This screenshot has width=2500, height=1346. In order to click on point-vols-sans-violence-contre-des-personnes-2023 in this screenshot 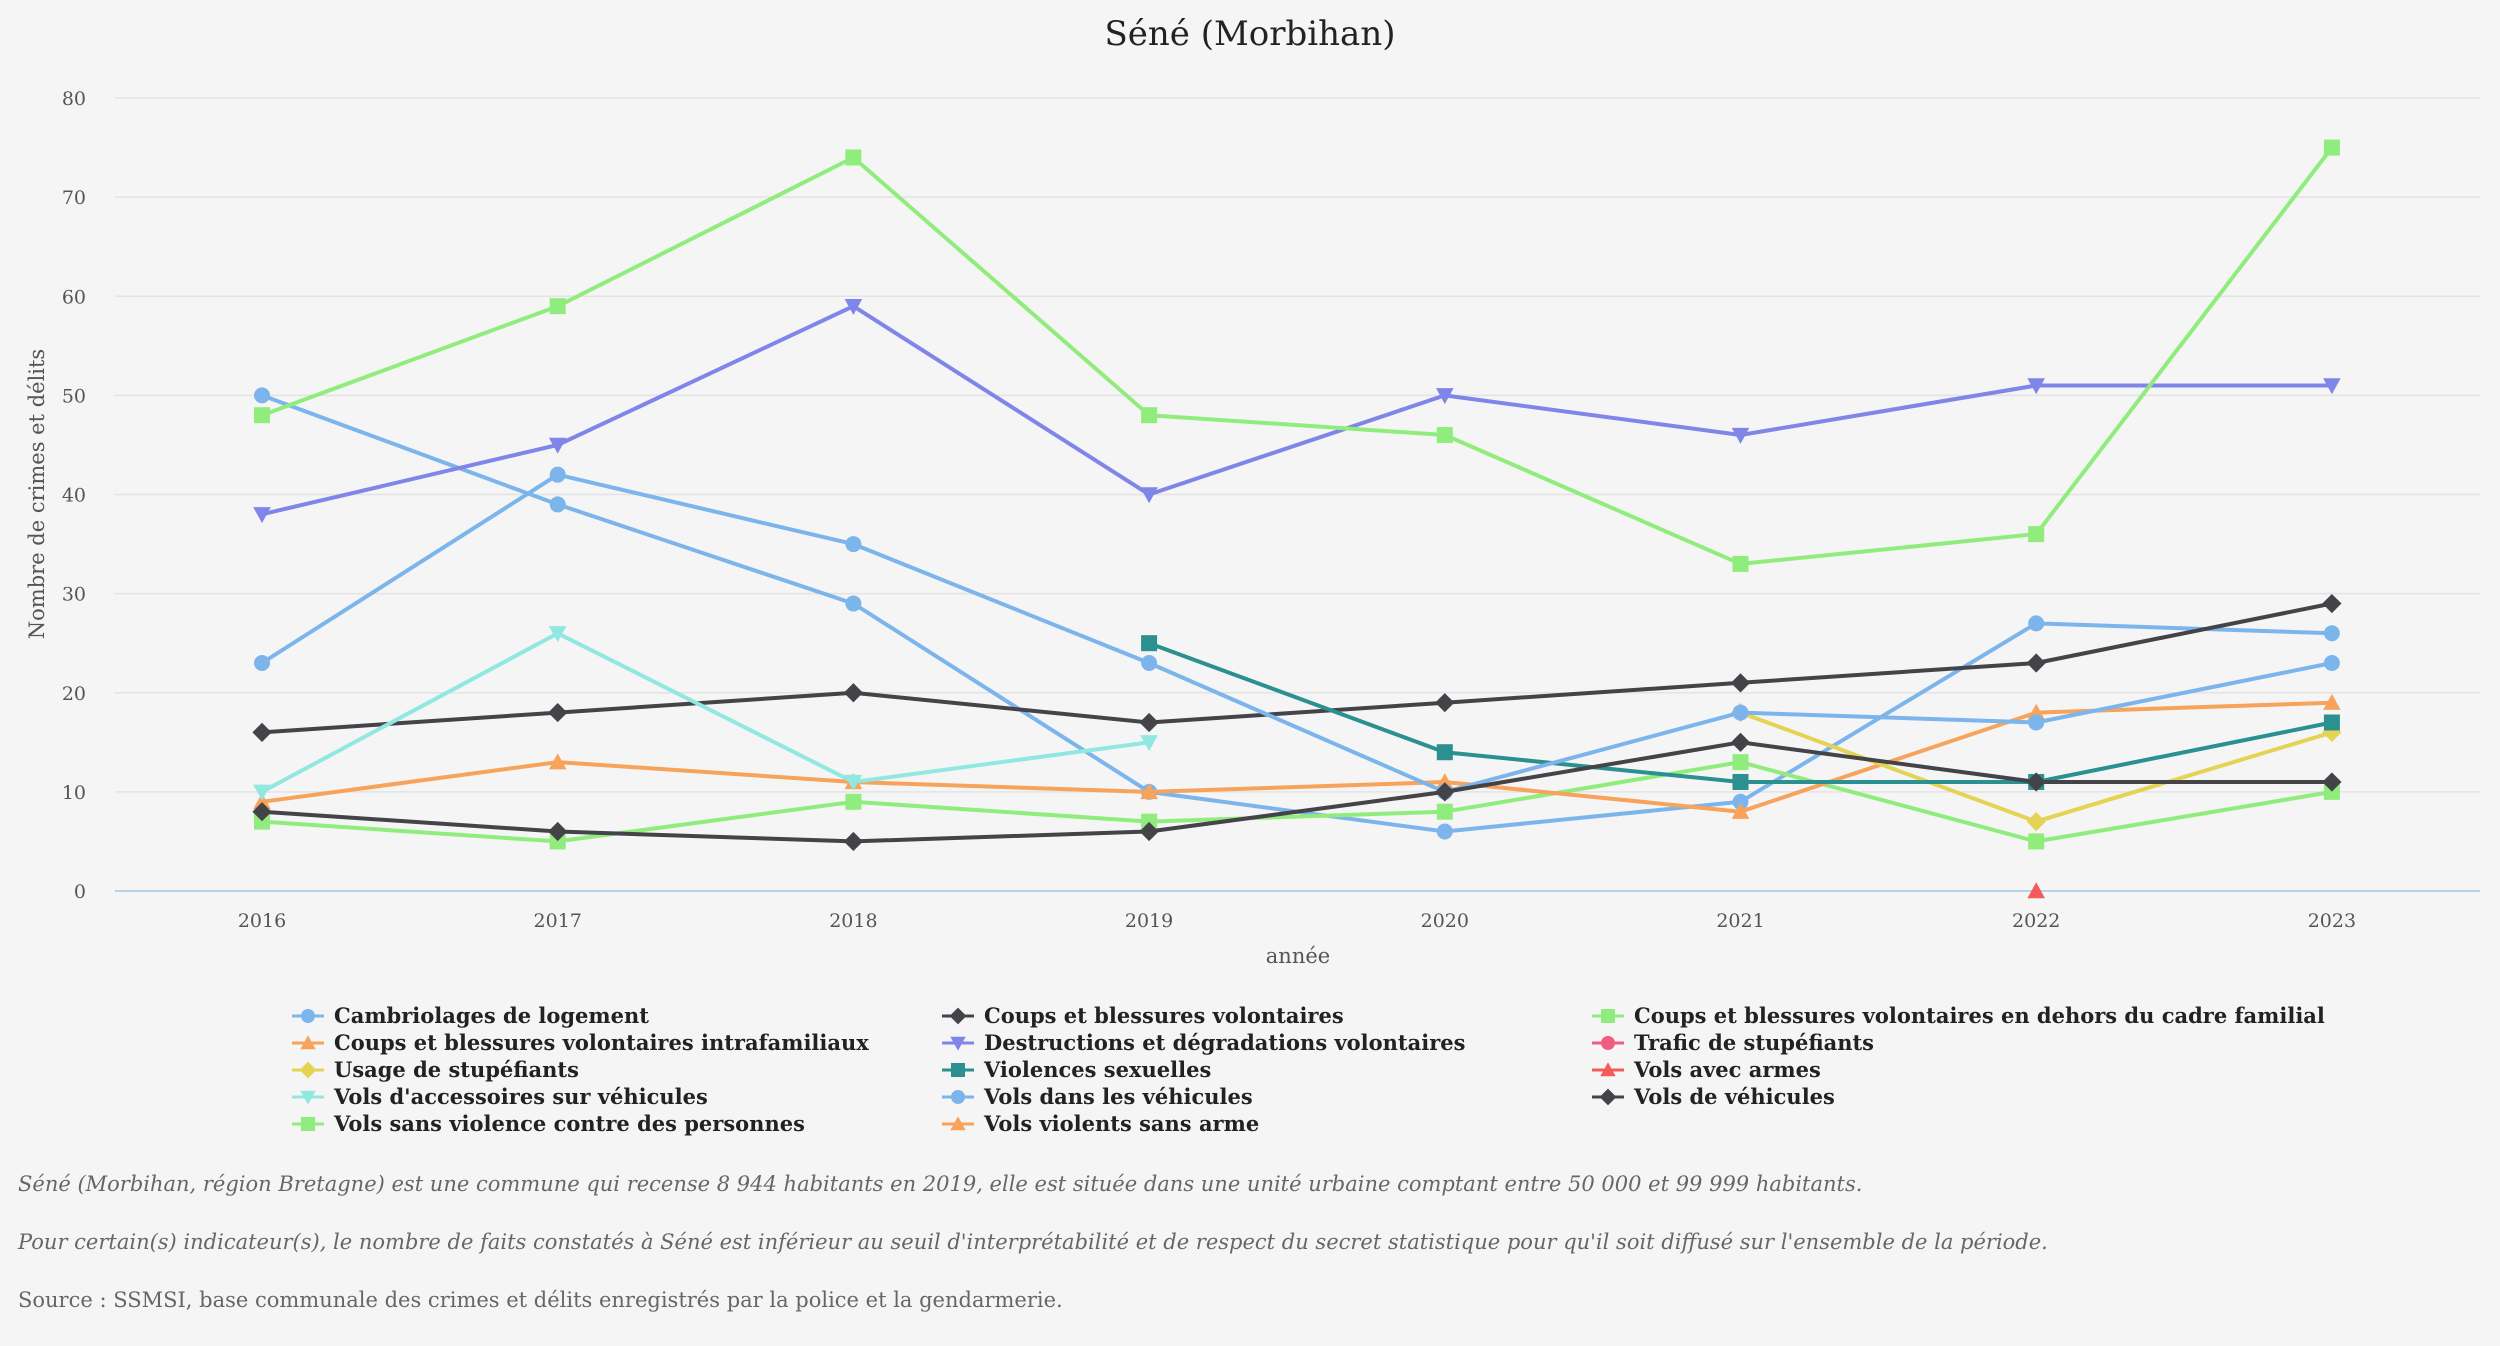, I will do `click(2331, 147)`.